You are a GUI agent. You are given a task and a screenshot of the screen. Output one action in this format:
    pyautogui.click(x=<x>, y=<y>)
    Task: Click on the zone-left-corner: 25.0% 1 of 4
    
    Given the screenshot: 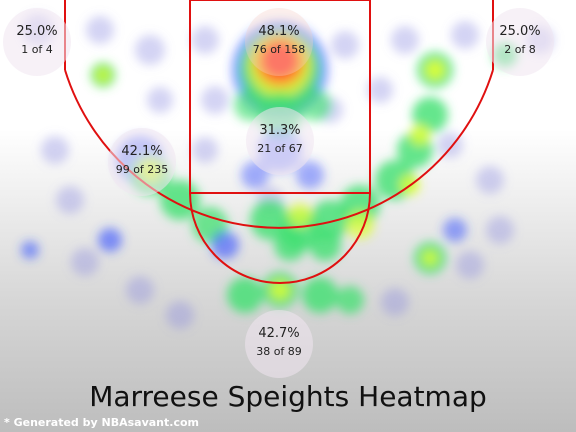 What is the action you would take?
    pyautogui.click(x=37, y=42)
    